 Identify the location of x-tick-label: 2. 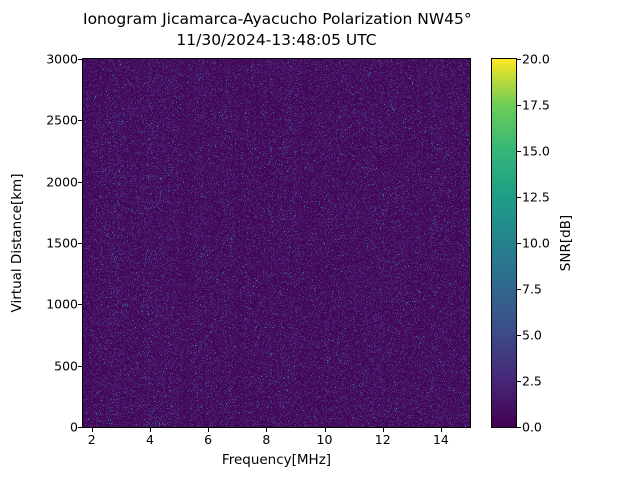
(91, 439).